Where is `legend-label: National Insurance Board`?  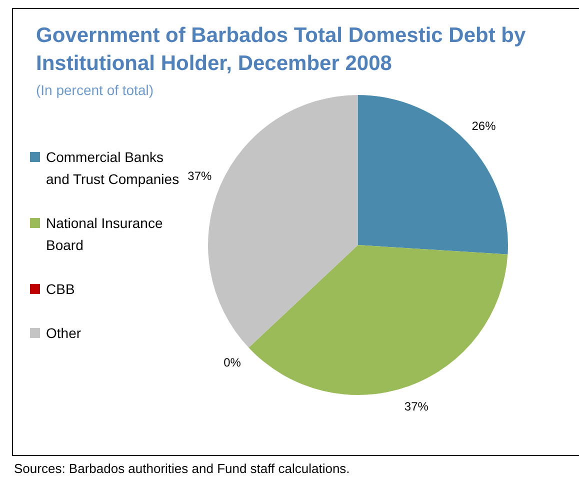 legend-label: National Insurance Board is located at coordinates (105, 234).